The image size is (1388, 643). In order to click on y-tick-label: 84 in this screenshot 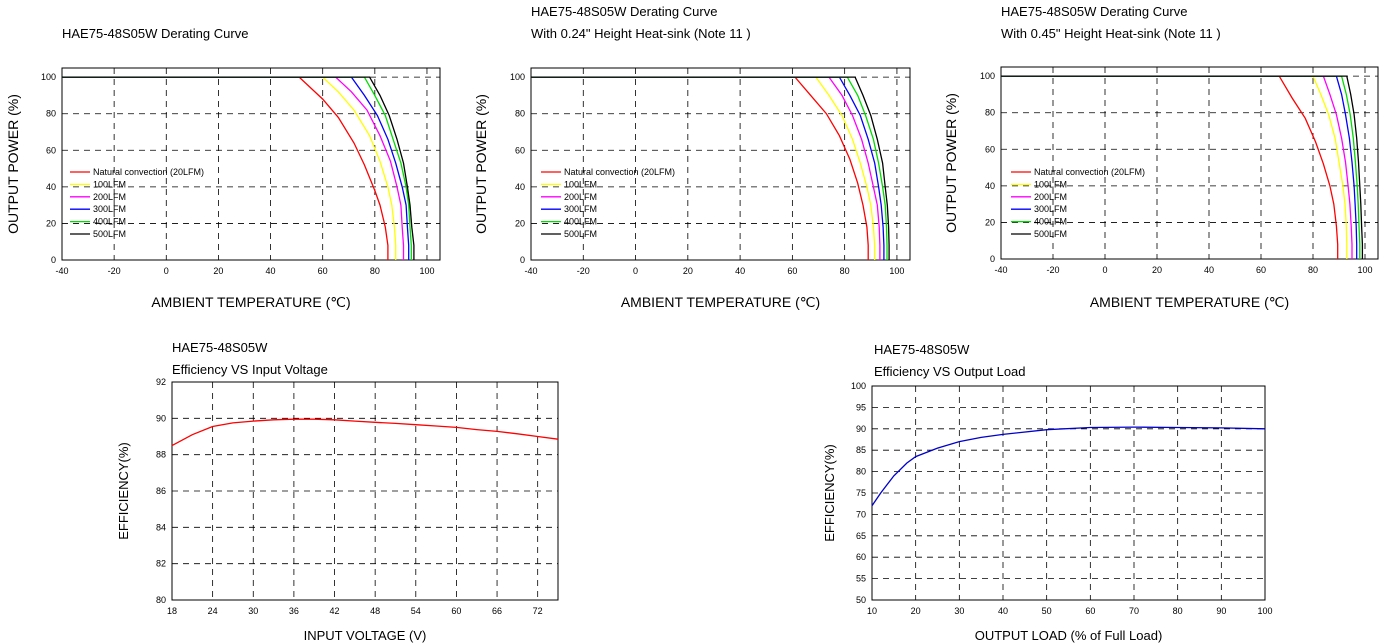, I will do `click(161, 527)`.